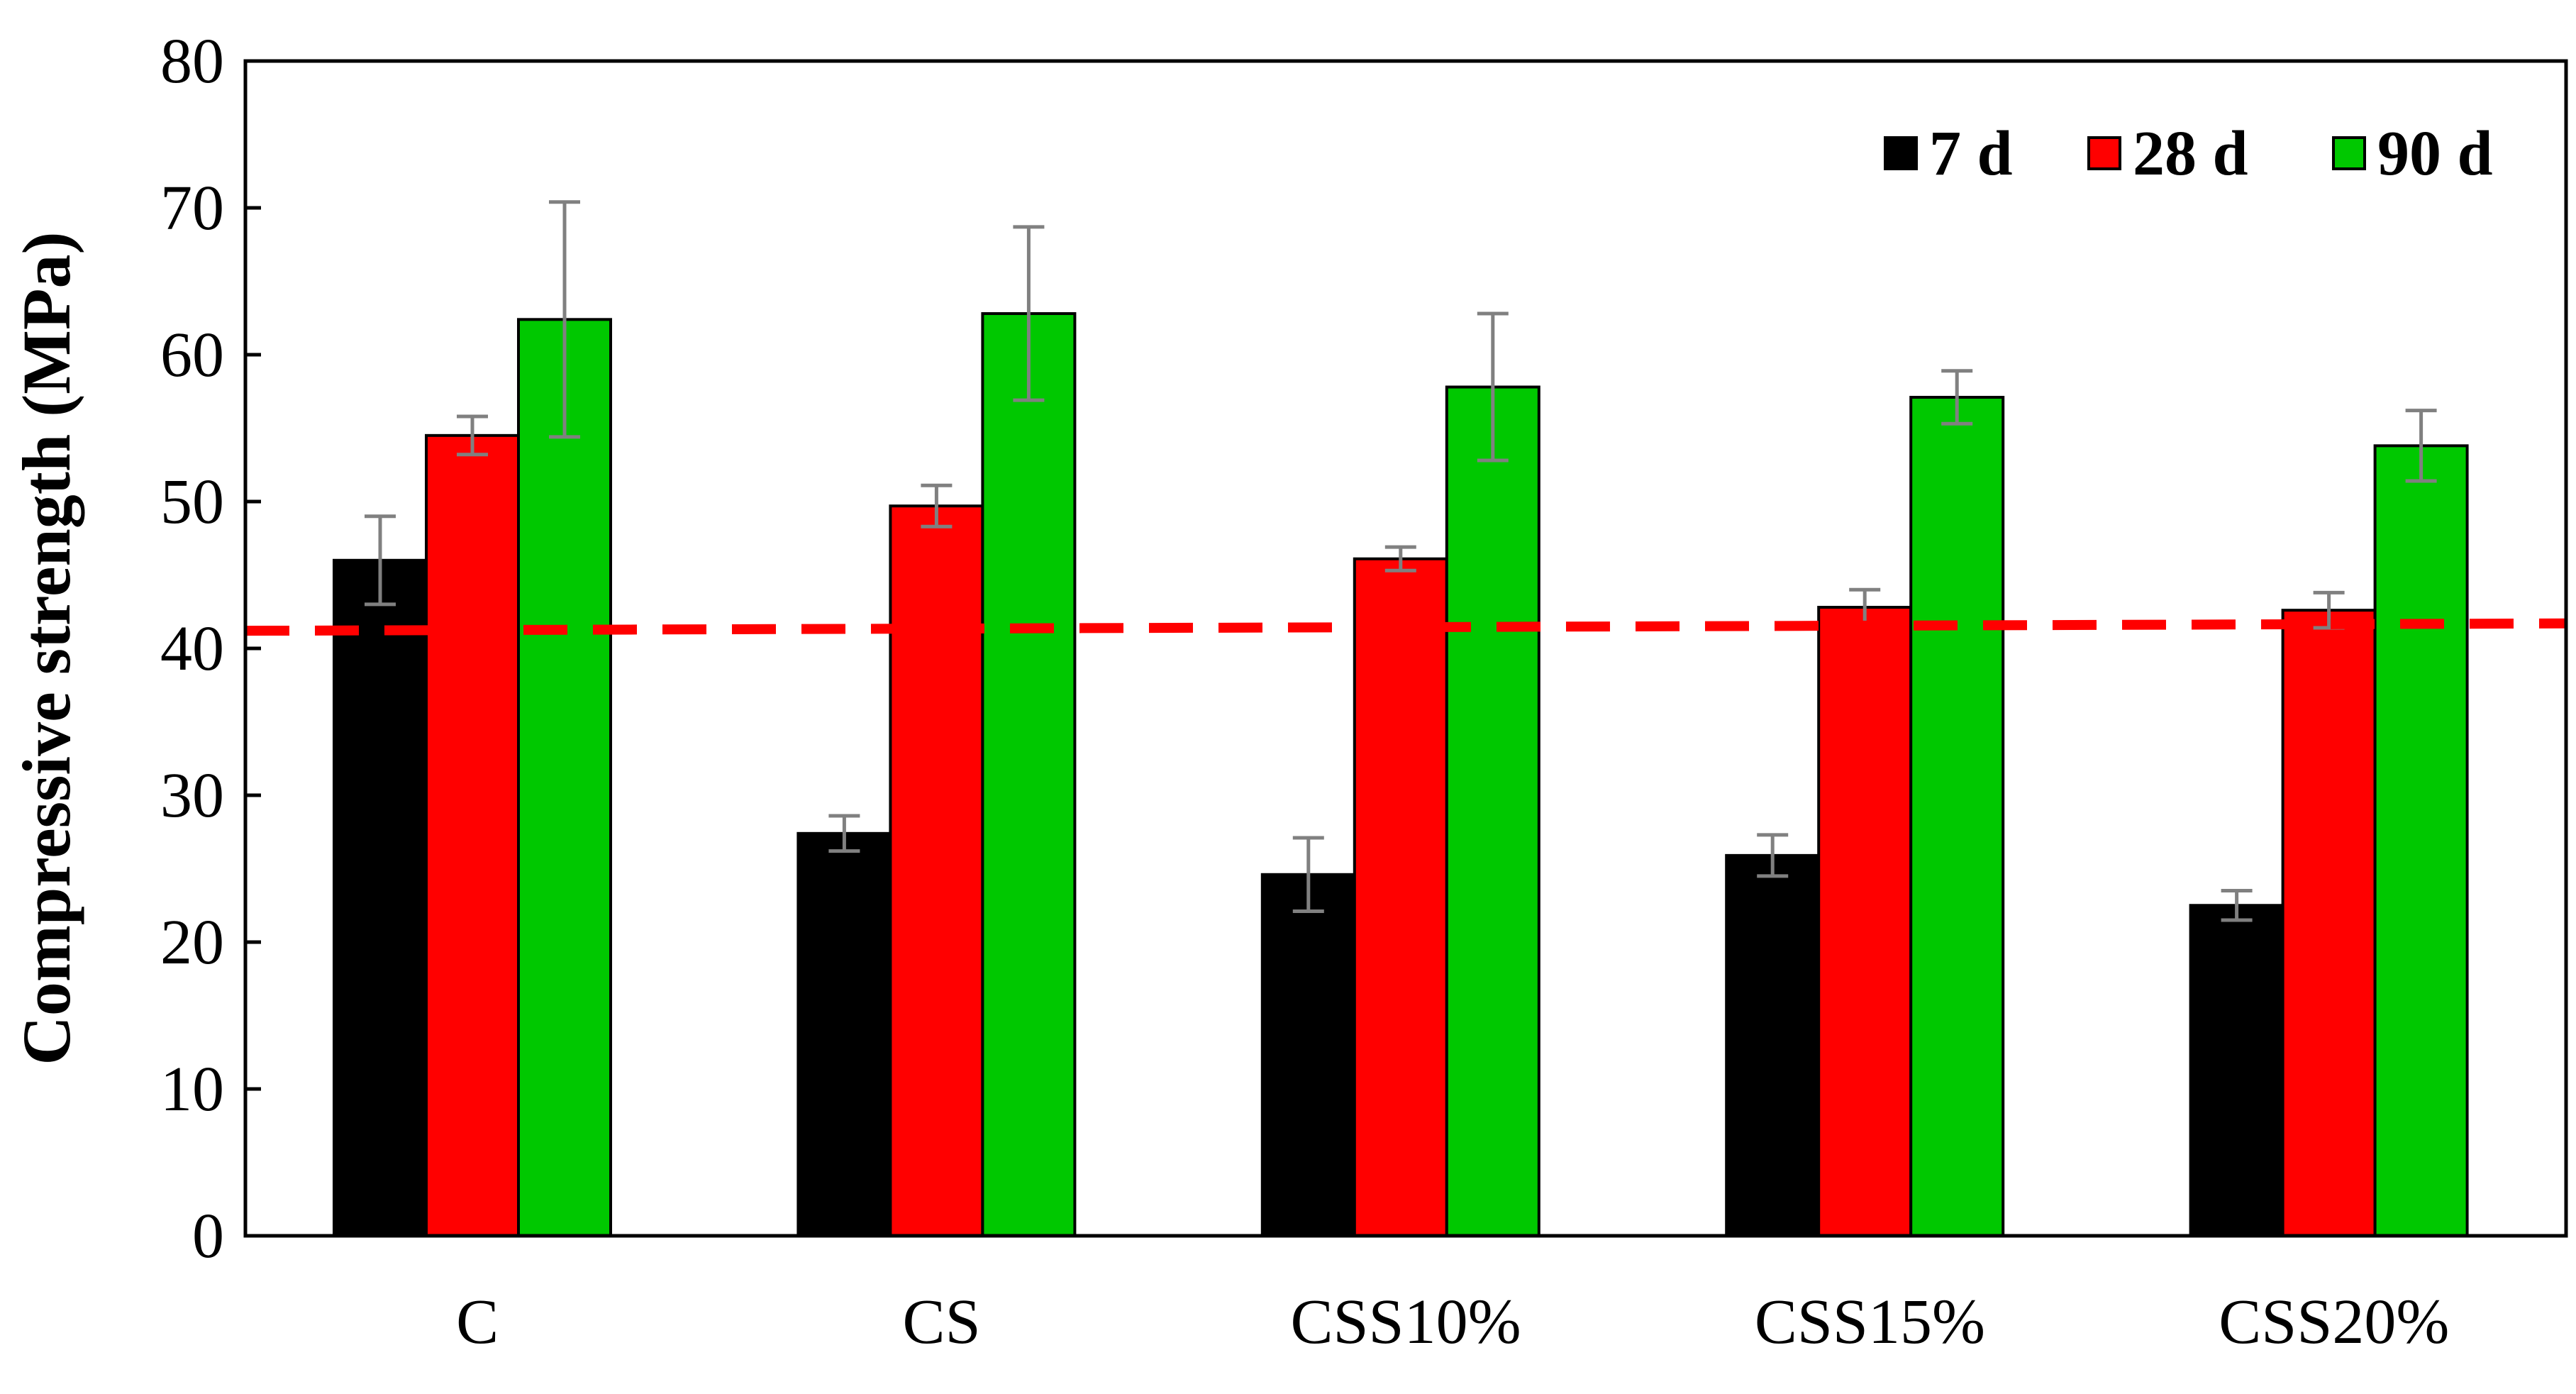 The width and height of the screenshot is (2576, 1394). Describe the element at coordinates (1029, 774) in the screenshot. I see `bar-cs-90-d` at that location.